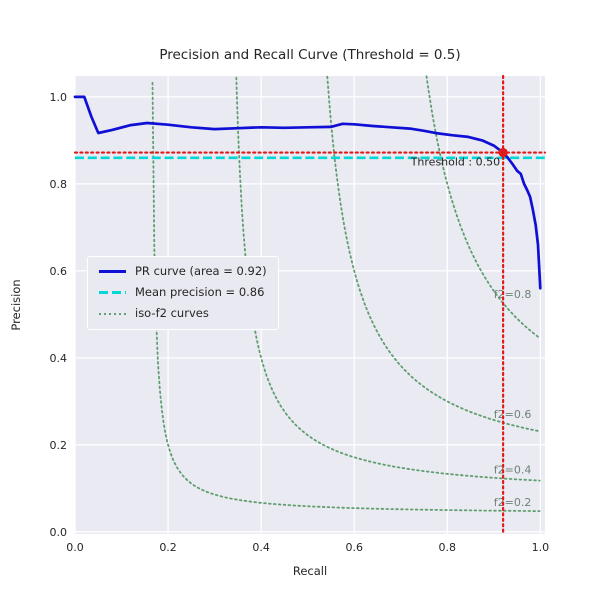 The width and height of the screenshot is (600, 600). I want to click on legend-label-pr-curve: PR curve (area = 0.92), so click(201, 271).